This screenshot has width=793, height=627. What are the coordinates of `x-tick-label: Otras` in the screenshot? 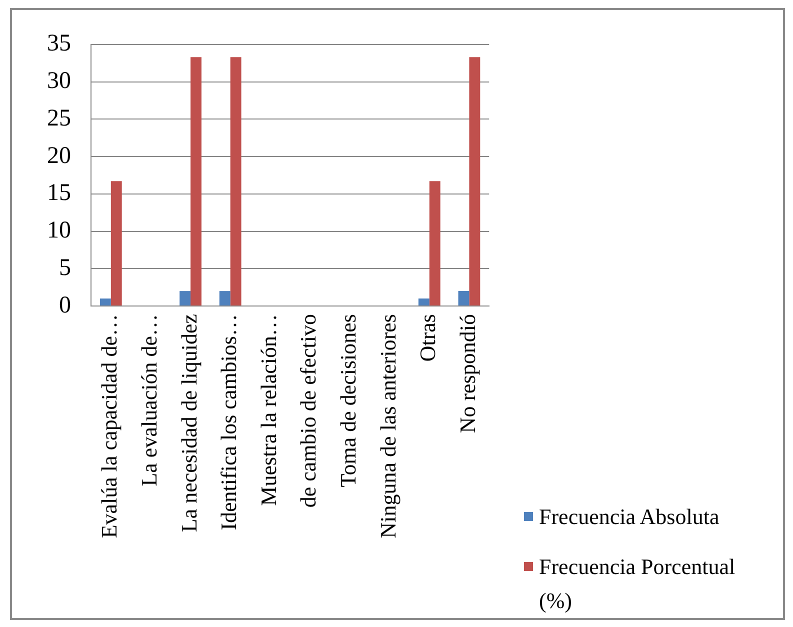 It's located at (427, 338).